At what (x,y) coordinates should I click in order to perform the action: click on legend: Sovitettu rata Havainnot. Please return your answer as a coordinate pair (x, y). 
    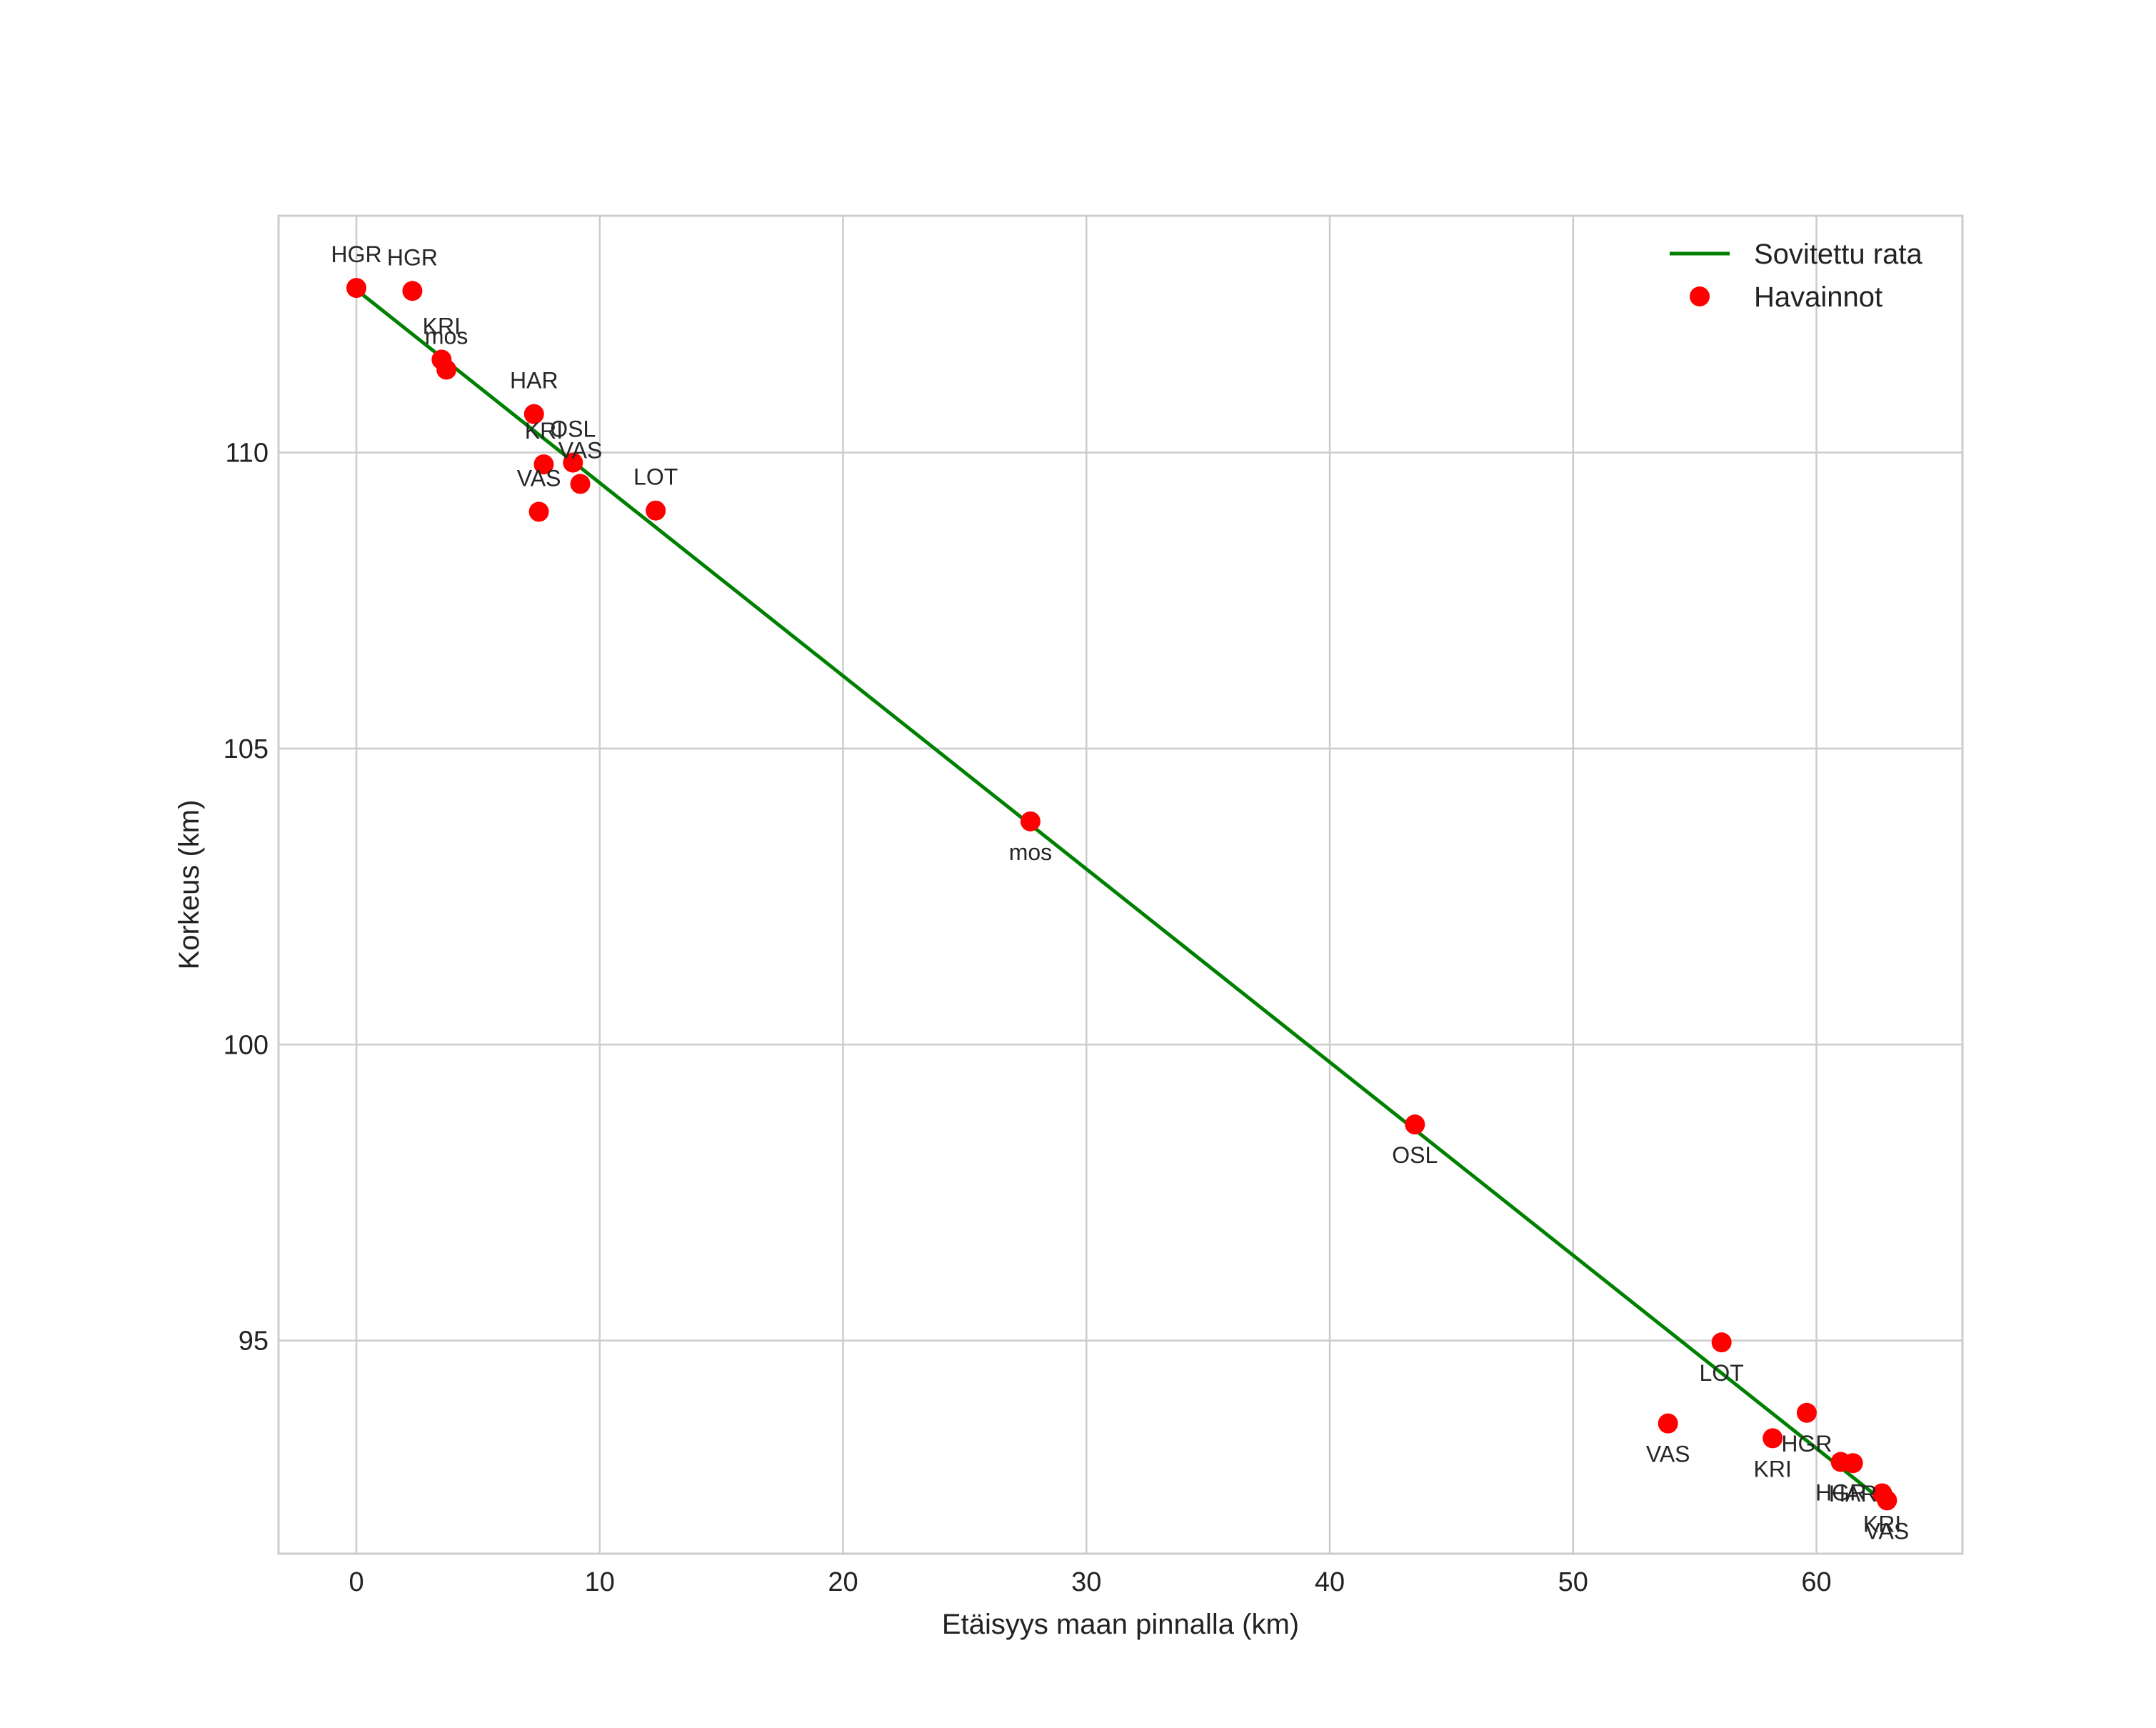
    Looking at the image, I should click on (1796, 276).